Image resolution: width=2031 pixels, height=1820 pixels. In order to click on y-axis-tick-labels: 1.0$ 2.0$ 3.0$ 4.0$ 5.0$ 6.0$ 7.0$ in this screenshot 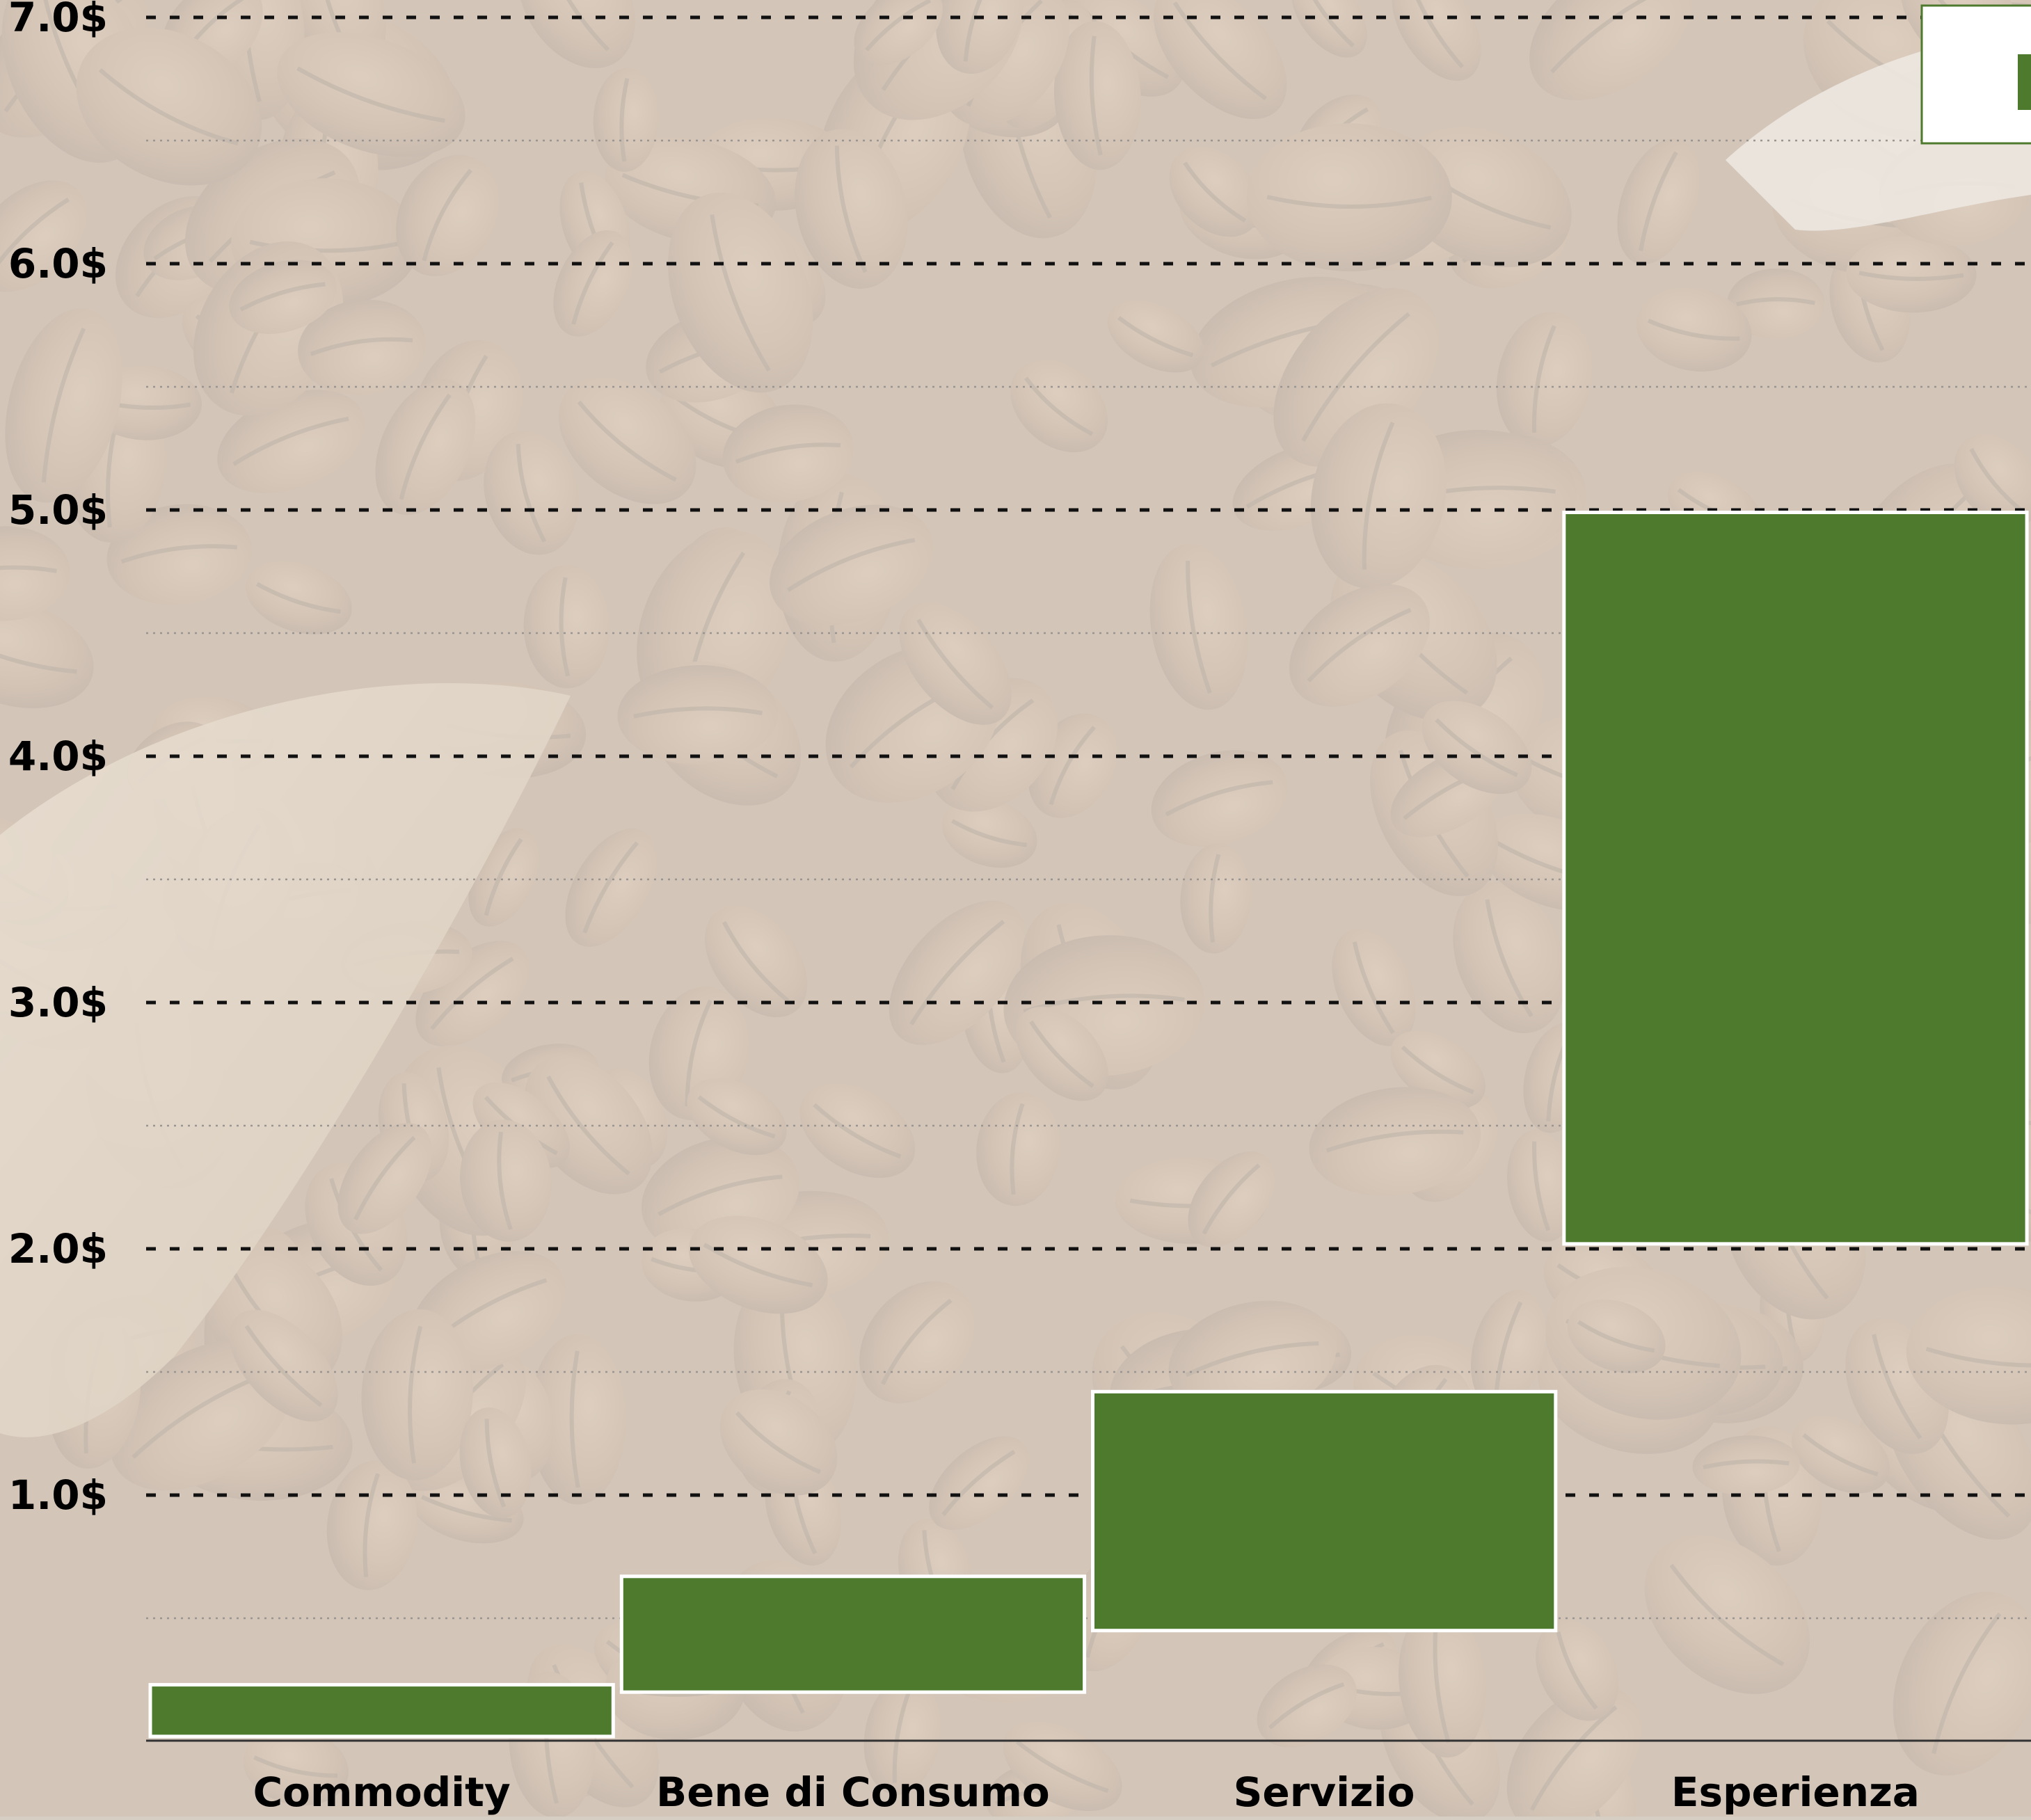, I will do `click(58, 759)`.